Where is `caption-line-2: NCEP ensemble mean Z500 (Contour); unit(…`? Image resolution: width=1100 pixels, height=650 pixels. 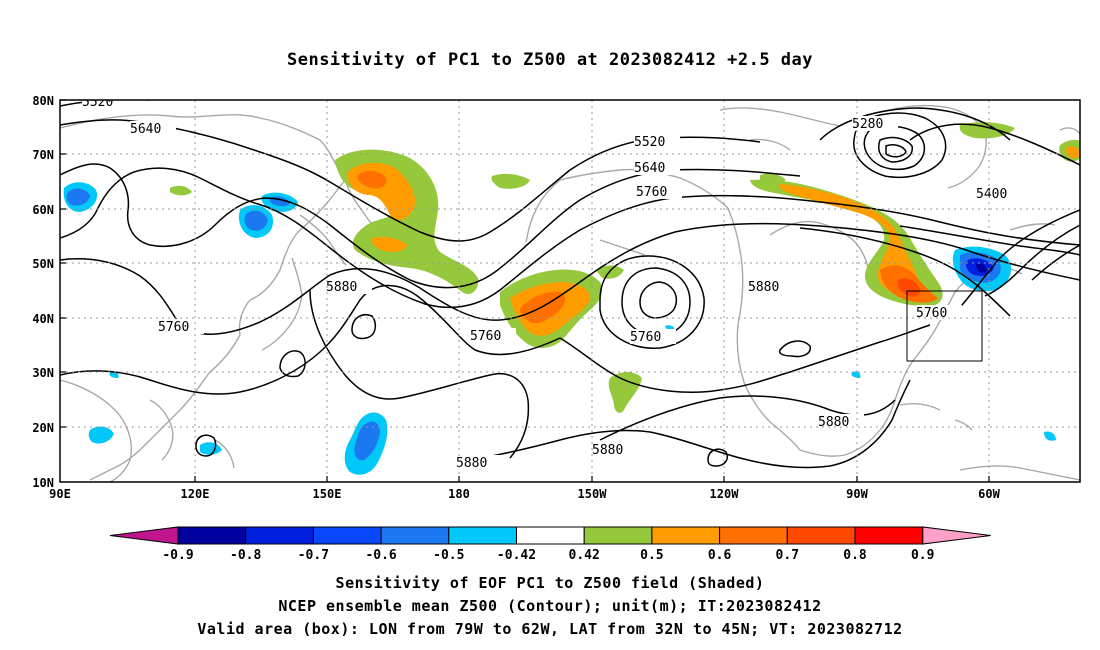 caption-line-2: NCEP ensemble mean Z500 (Contour); unit(… is located at coordinates (550, 606).